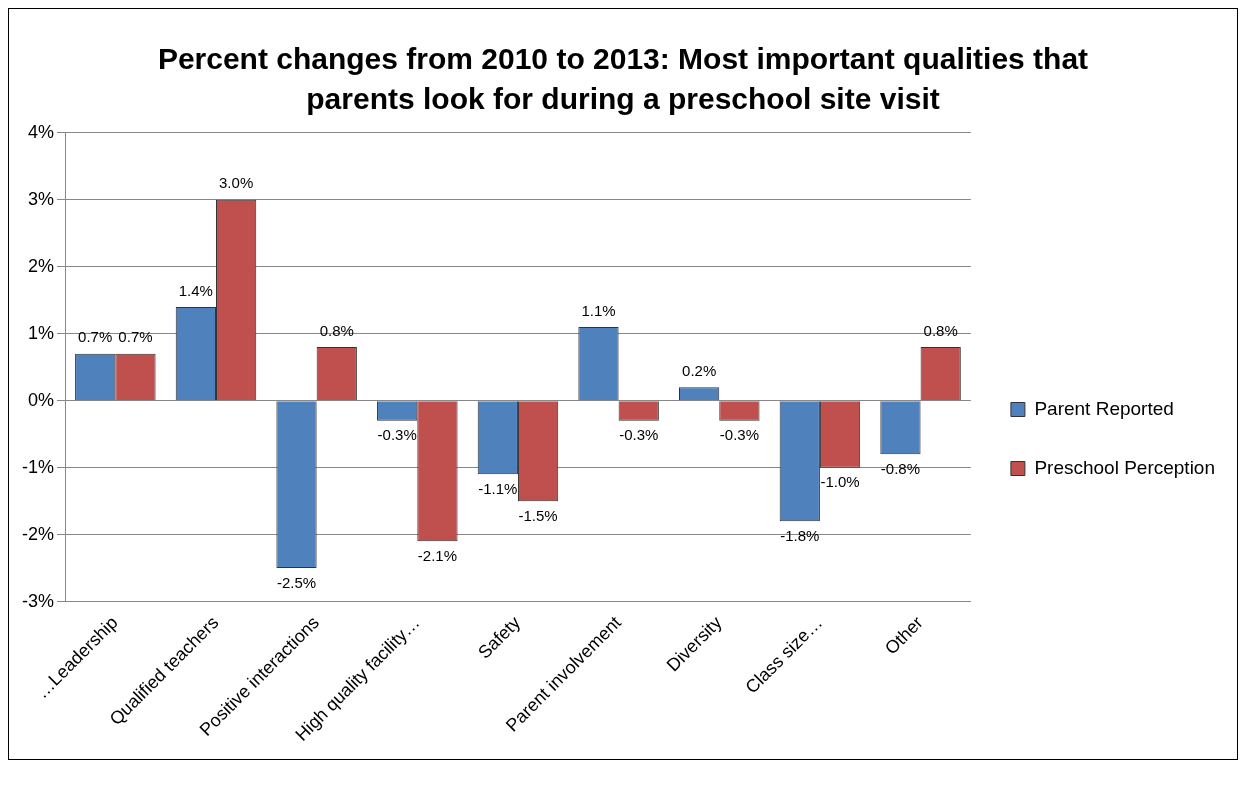  Describe the element at coordinates (840, 482) in the screenshot. I see `data-label: -1.0%` at that location.